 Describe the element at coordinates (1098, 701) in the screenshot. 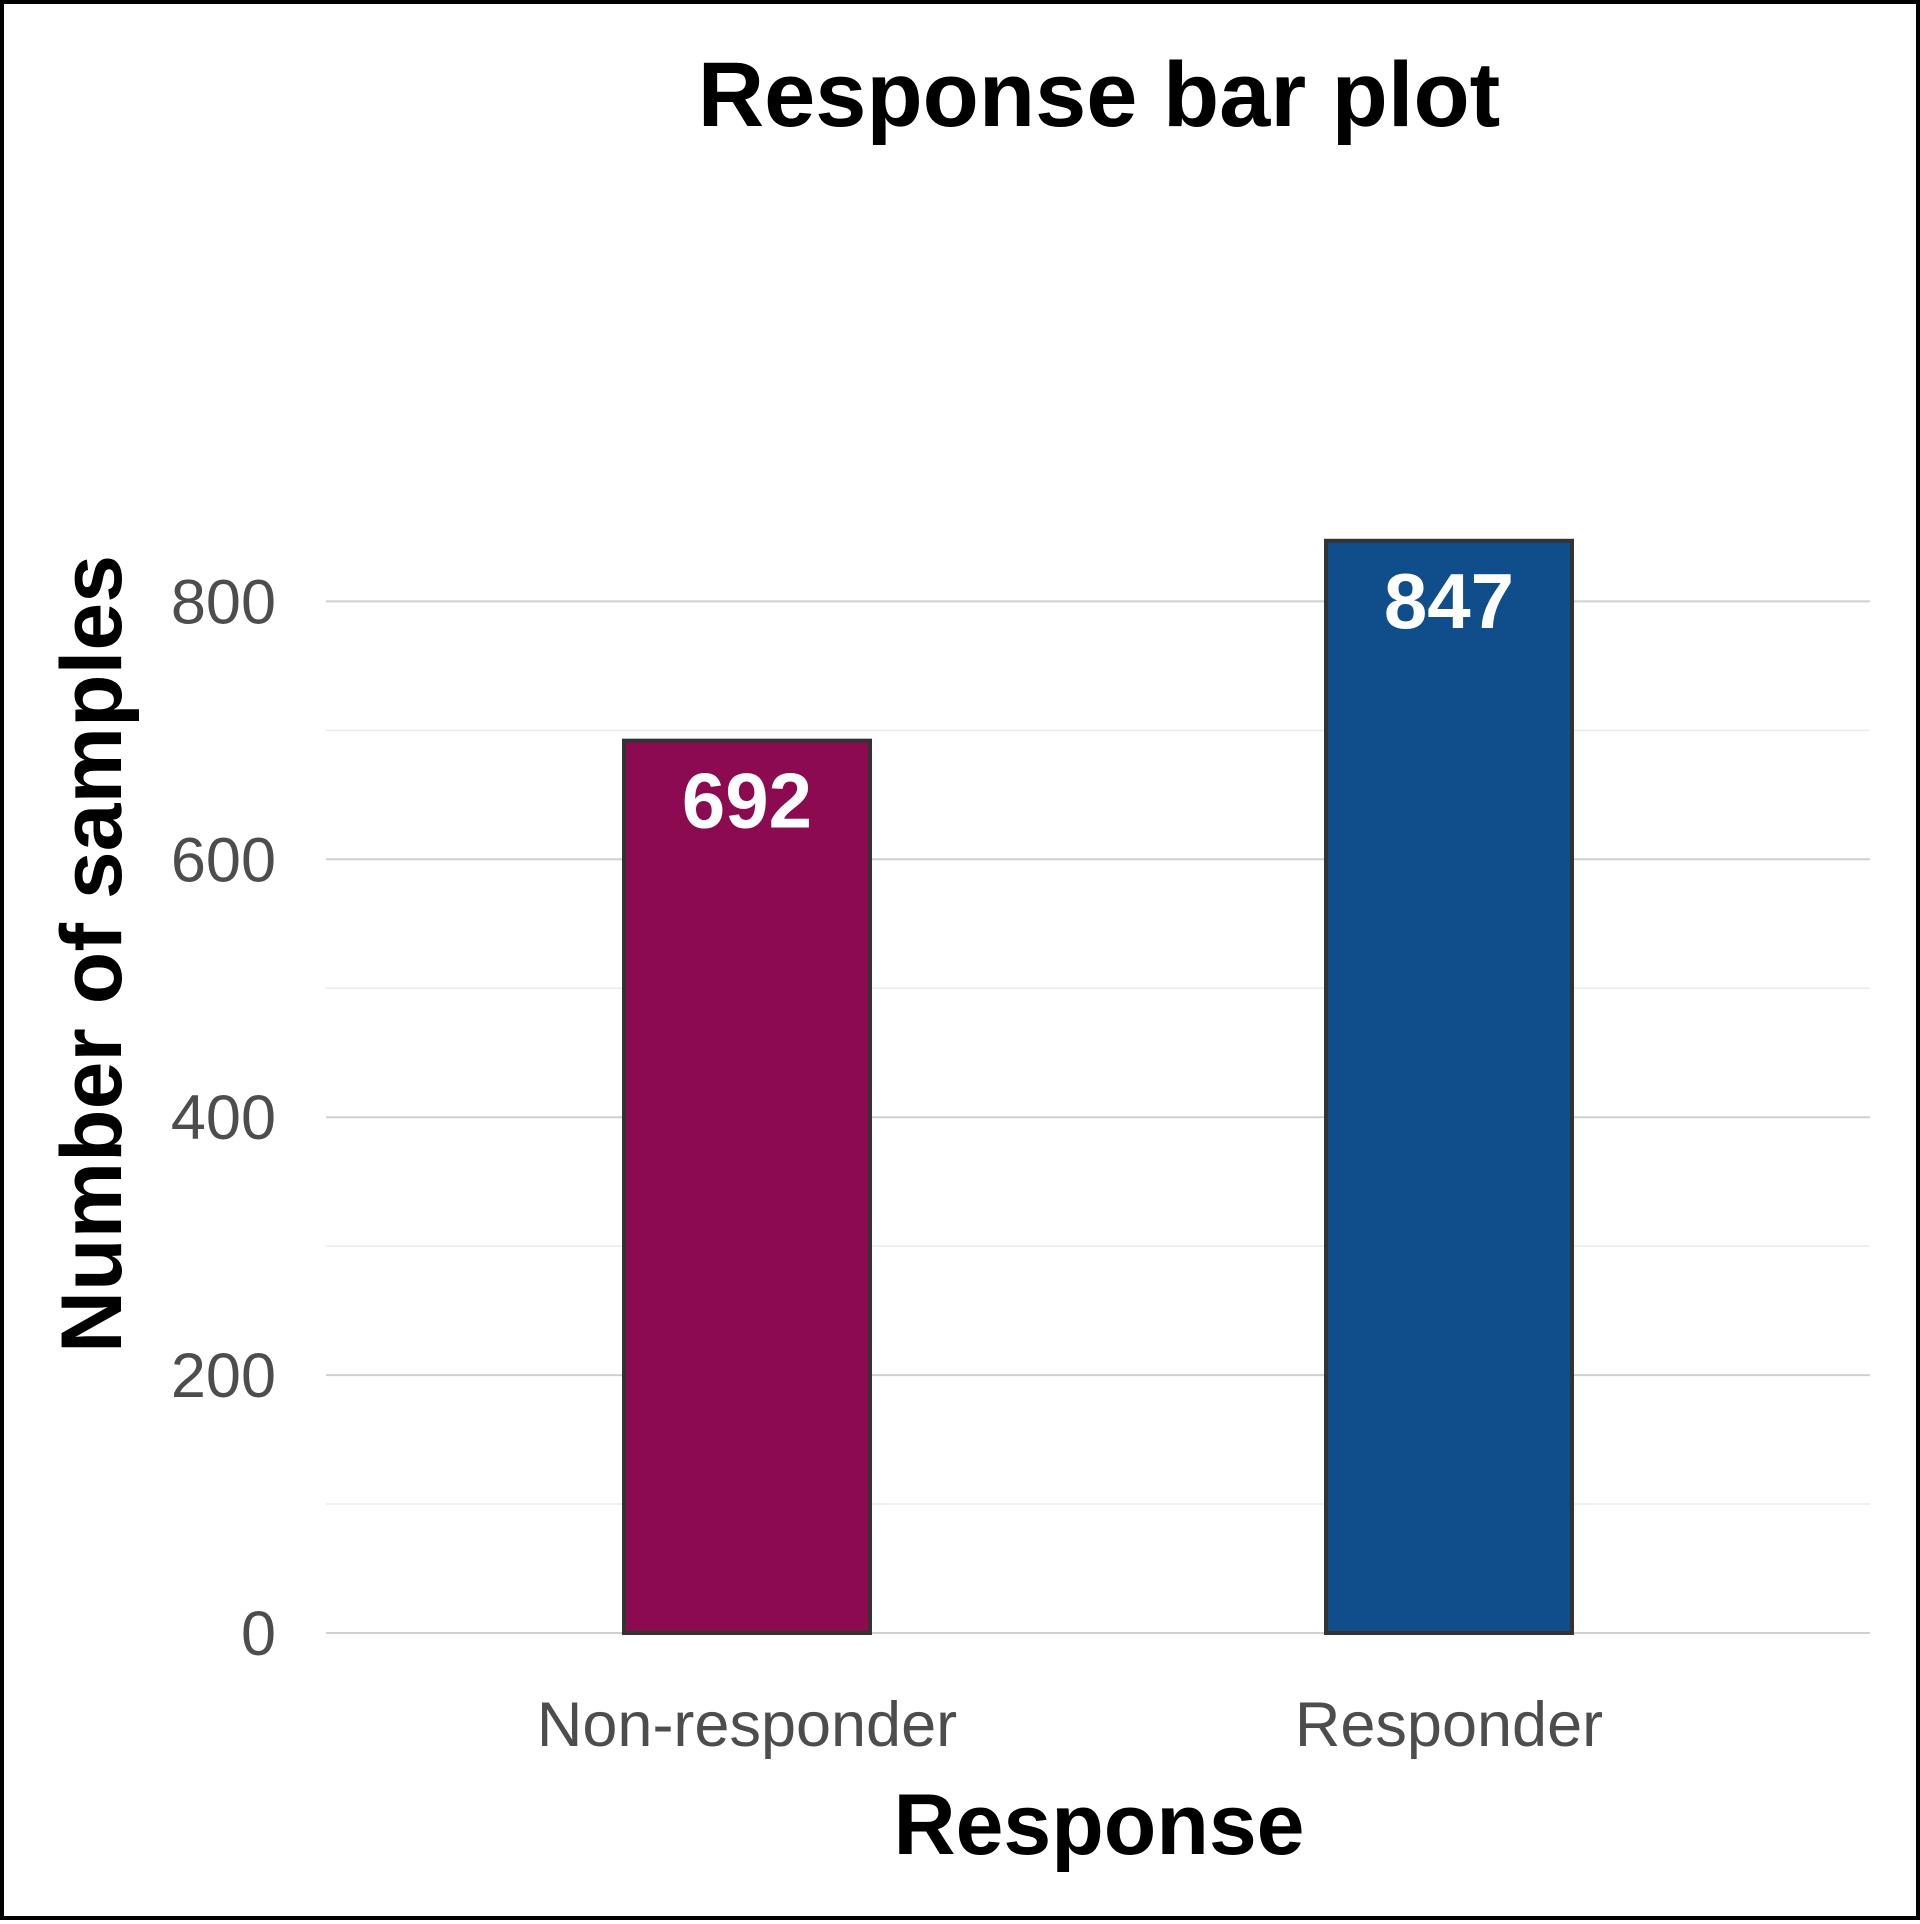

I see `bar-value-labels: 692 847` at that location.